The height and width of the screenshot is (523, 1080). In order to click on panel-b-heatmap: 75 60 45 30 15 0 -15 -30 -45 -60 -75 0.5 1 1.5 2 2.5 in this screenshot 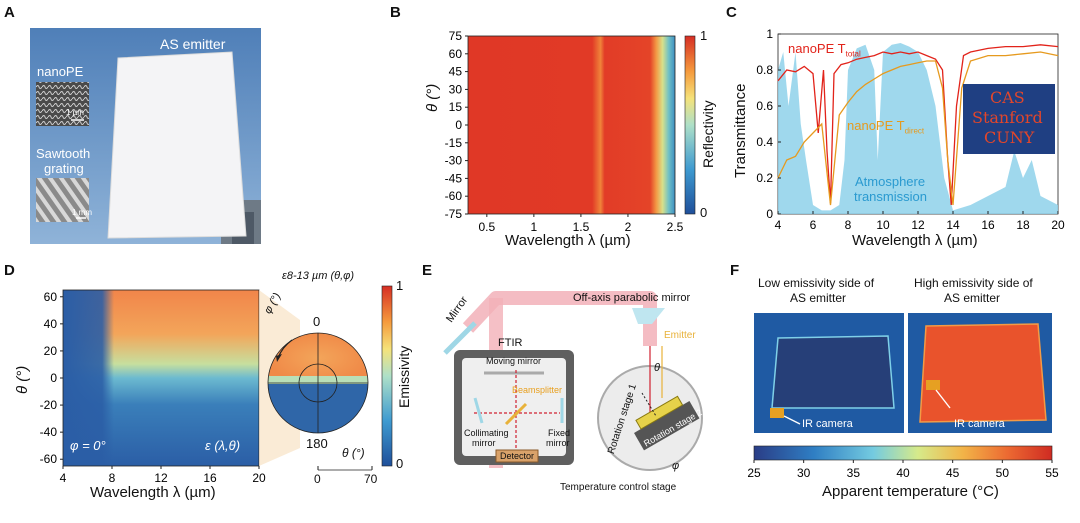, I will do `click(570, 131)`.